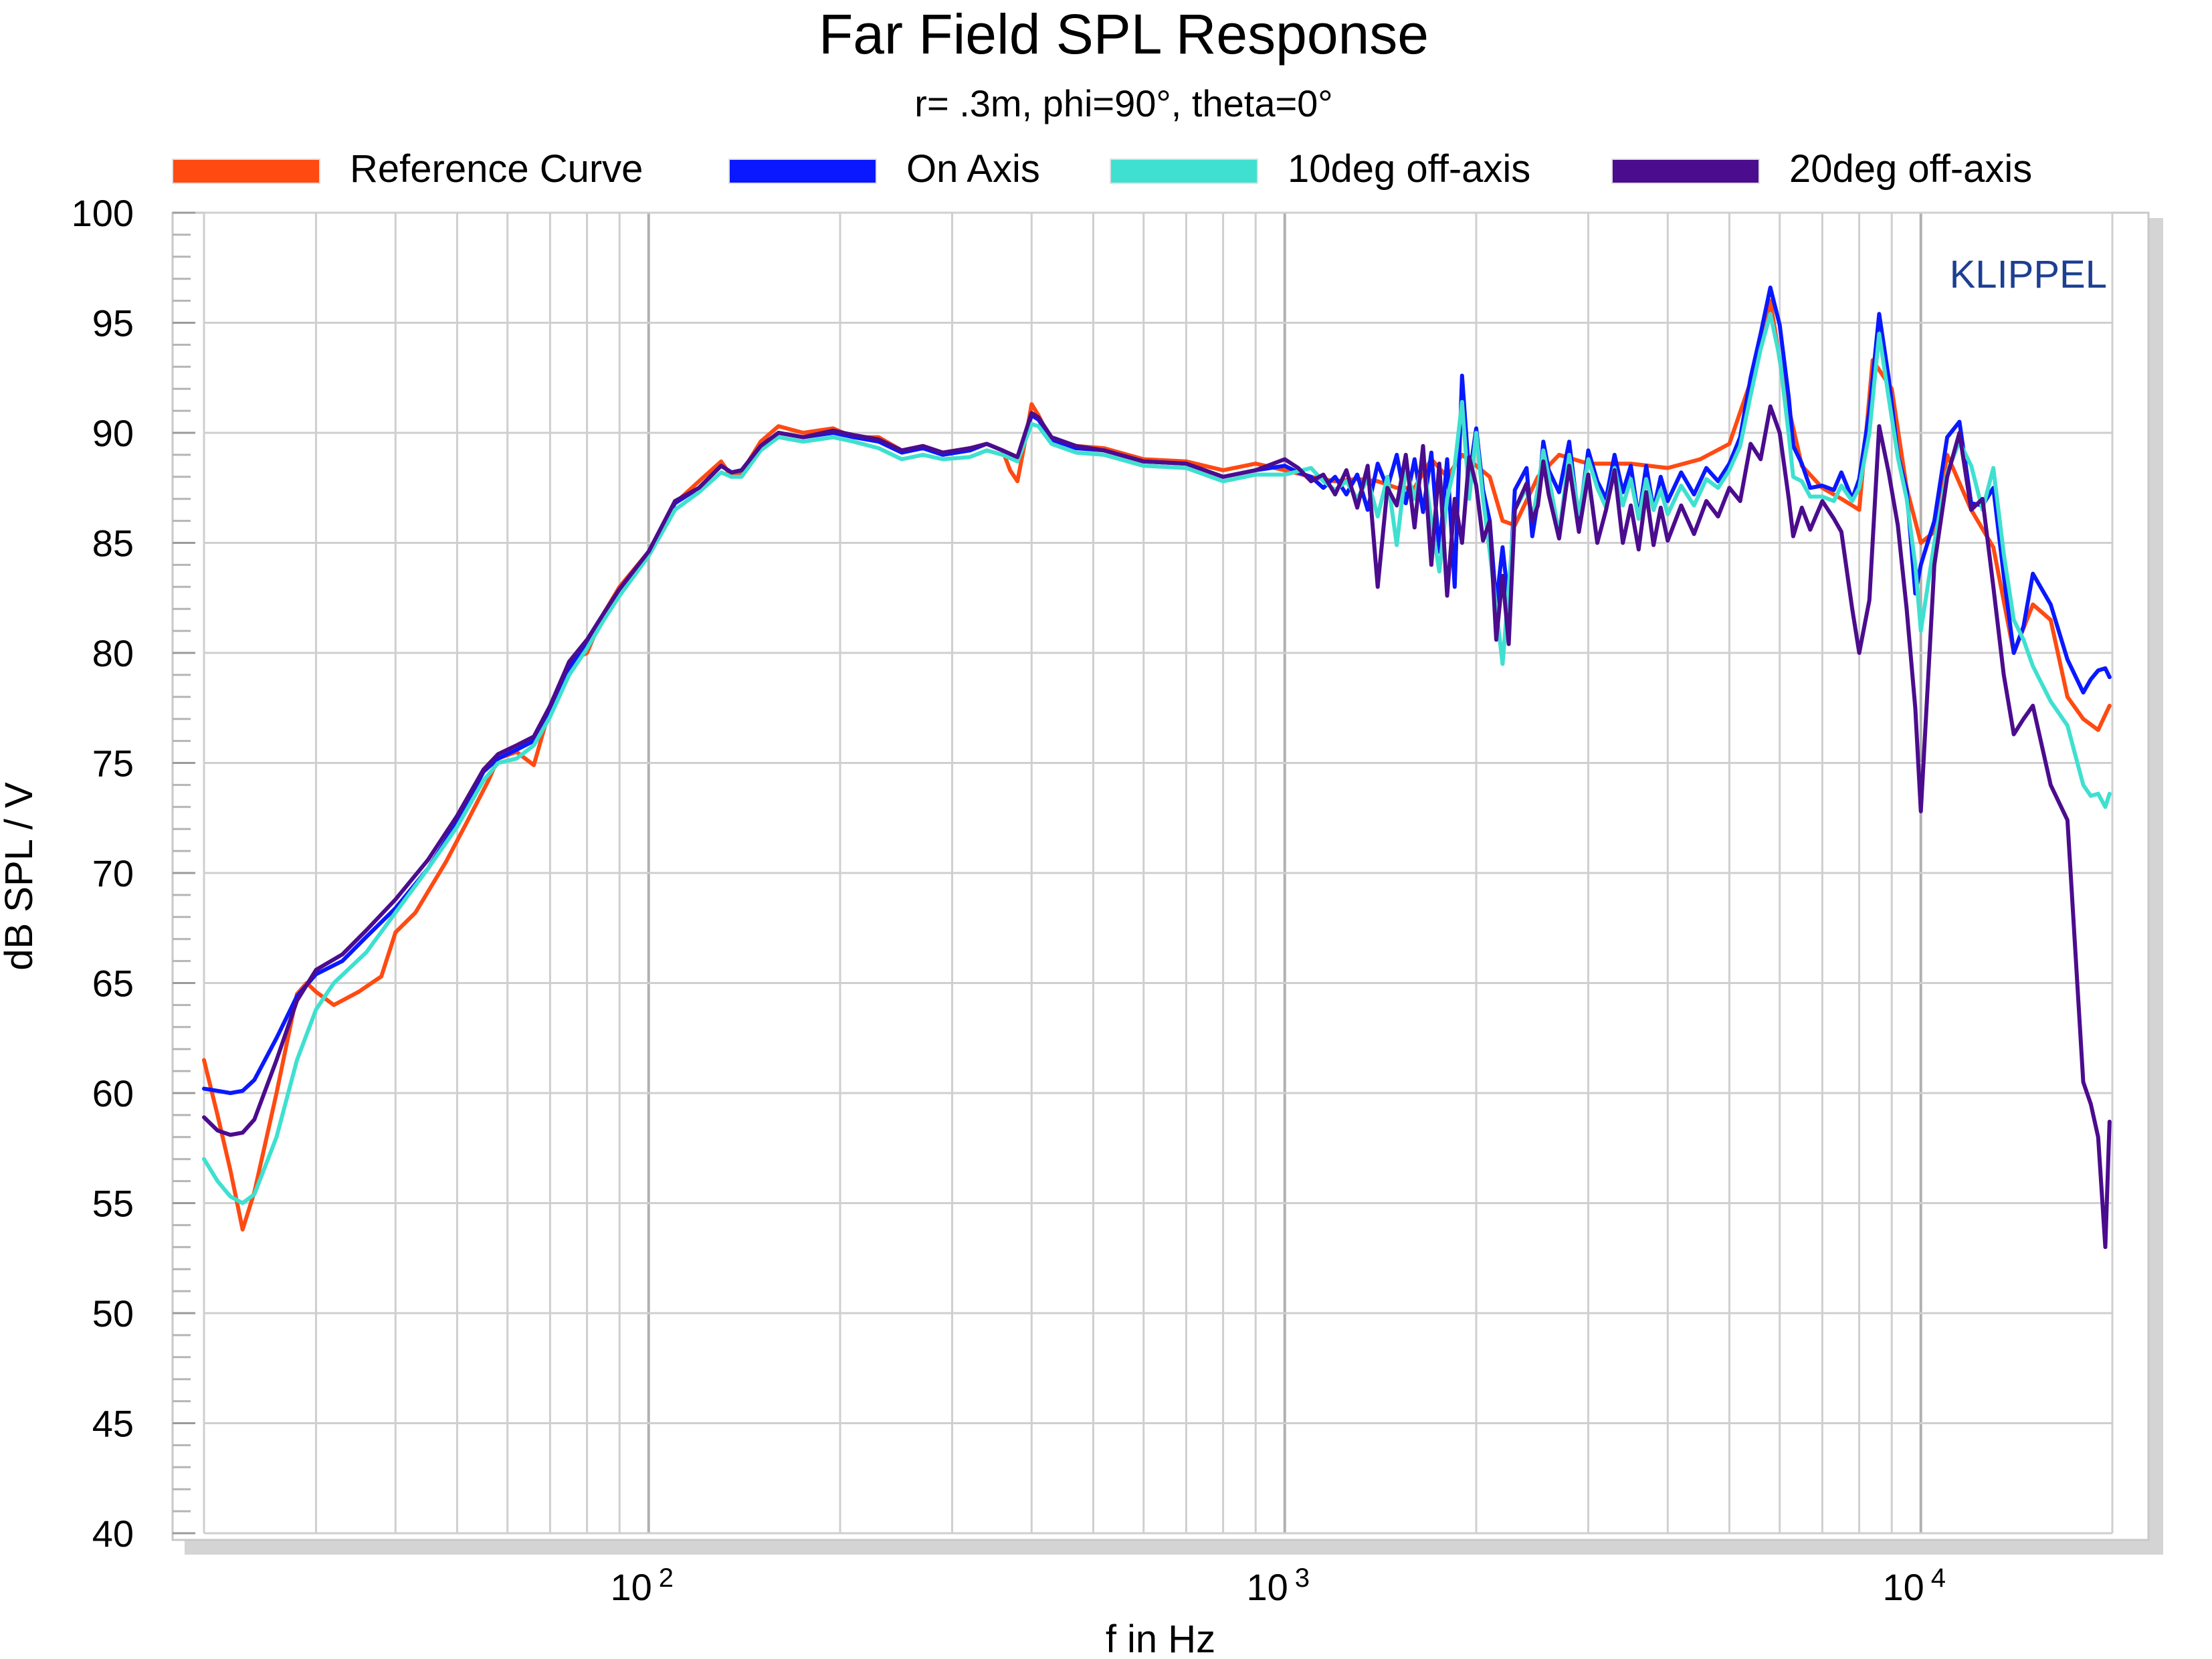 The height and width of the screenshot is (1659, 2212). I want to click on plot-shadow, so click(1172, 1547).